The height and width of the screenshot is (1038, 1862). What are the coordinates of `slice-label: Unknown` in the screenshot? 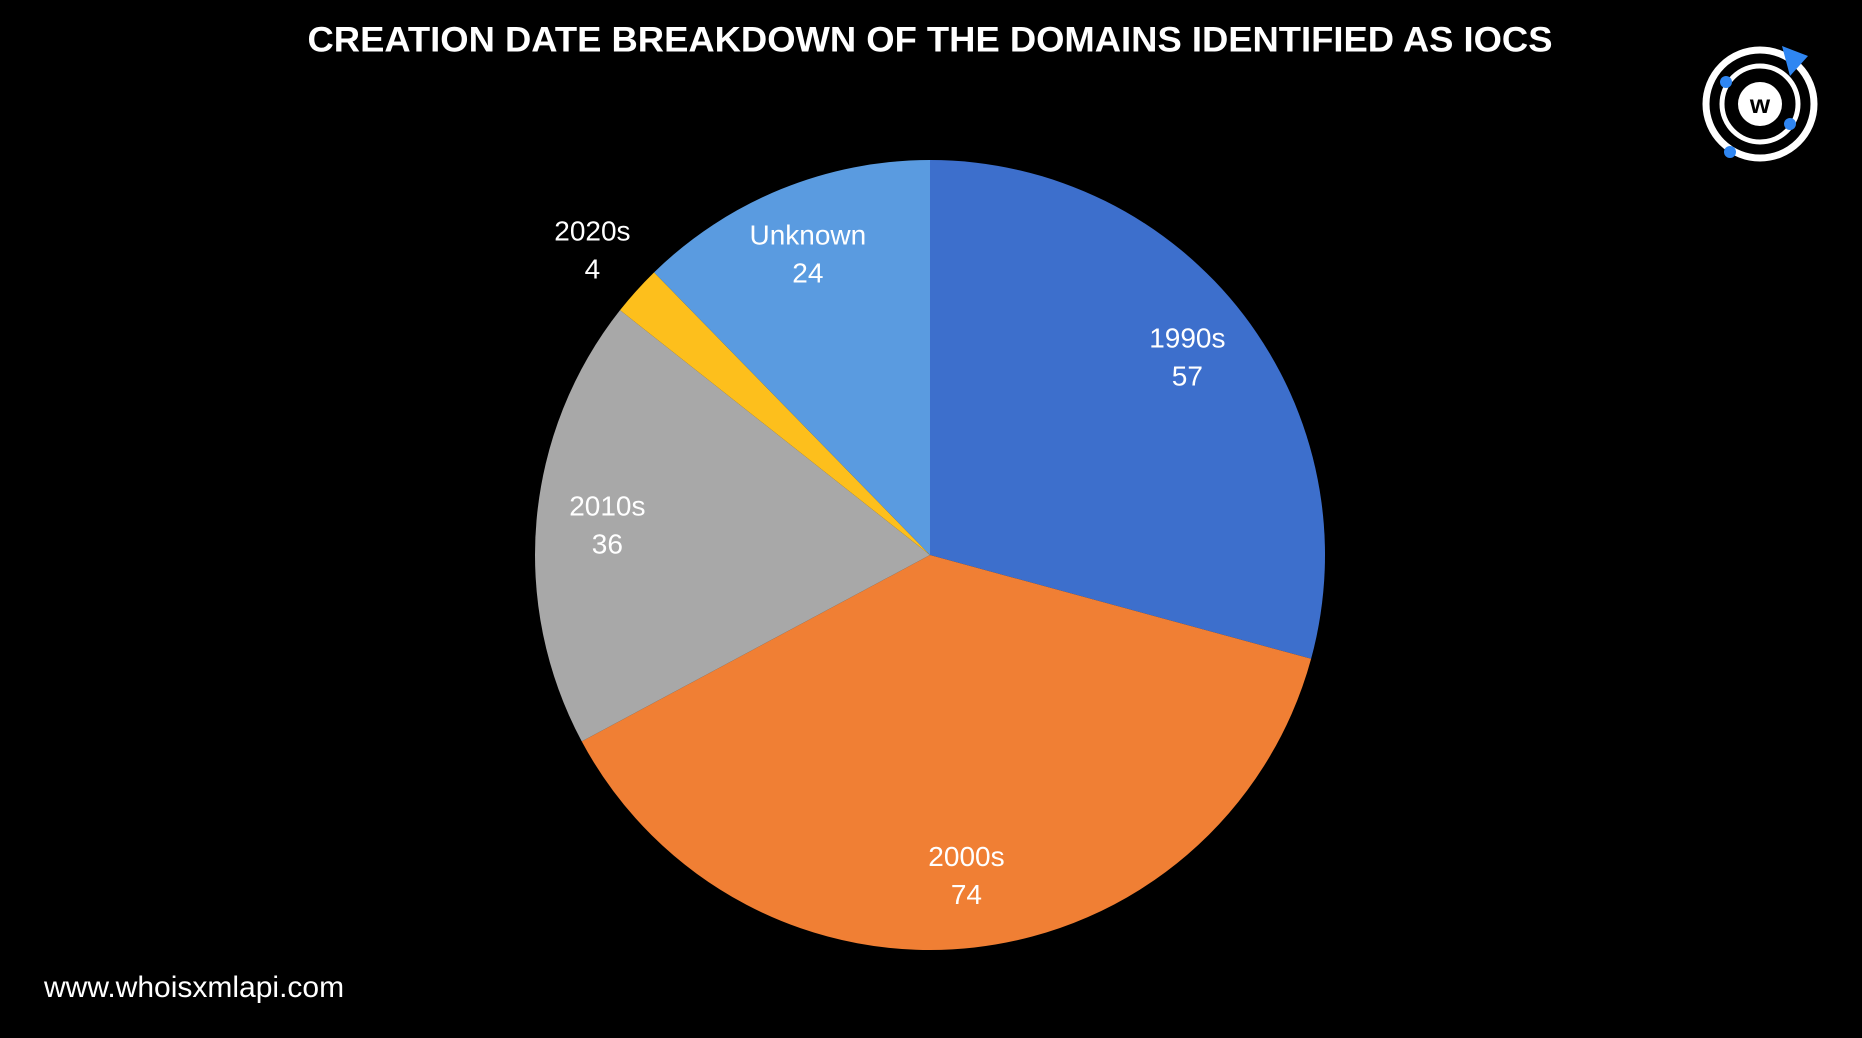 It's located at (807, 234).